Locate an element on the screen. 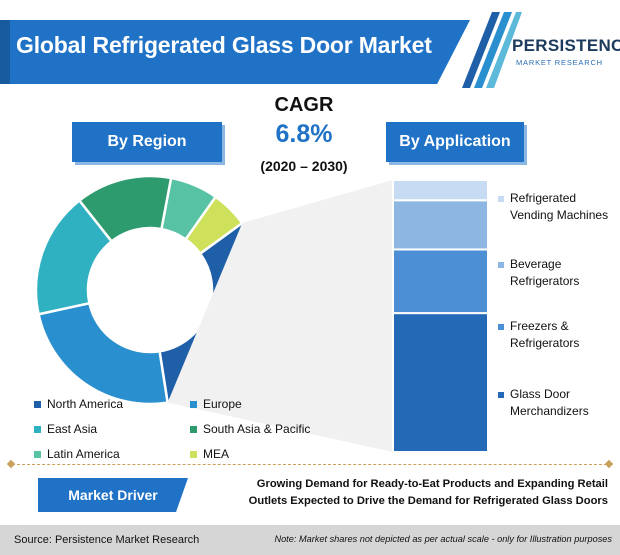 Image resolution: width=620 pixels, height=555 pixels. application-label: Glass Door Merchandizers is located at coordinates (557, 403).